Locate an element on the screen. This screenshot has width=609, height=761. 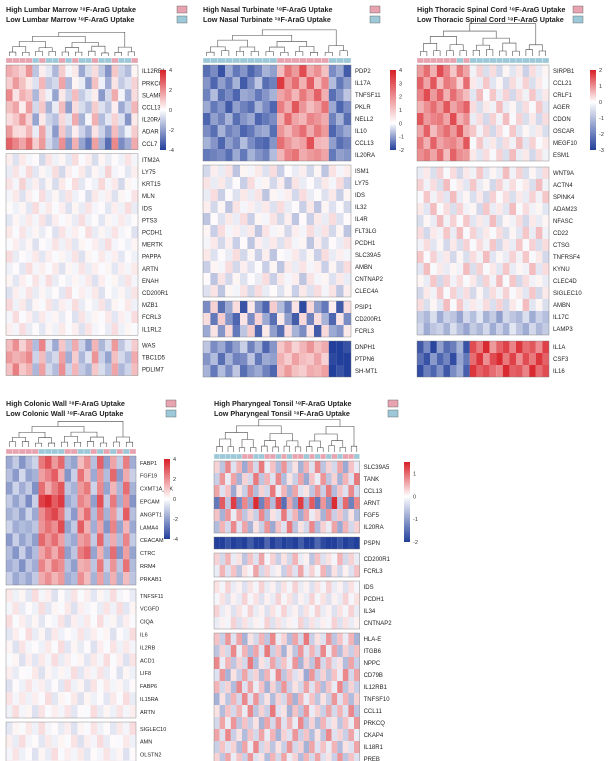
gene-label: IL1RL2 is located at coordinates (152, 330).